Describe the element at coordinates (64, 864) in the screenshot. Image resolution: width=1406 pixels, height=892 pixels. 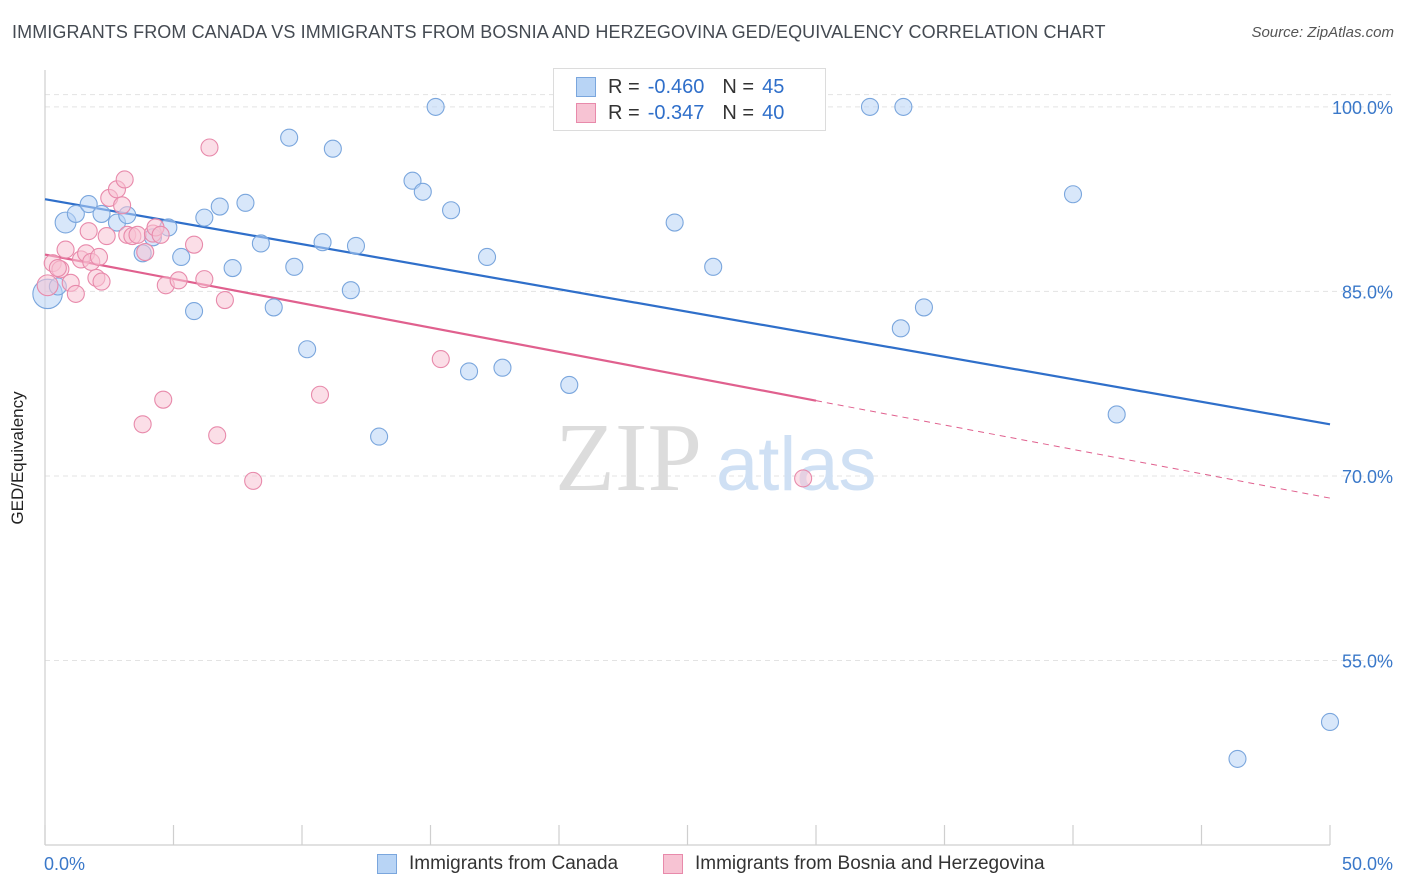
I see `x-tick-label: 0.0%` at that location.